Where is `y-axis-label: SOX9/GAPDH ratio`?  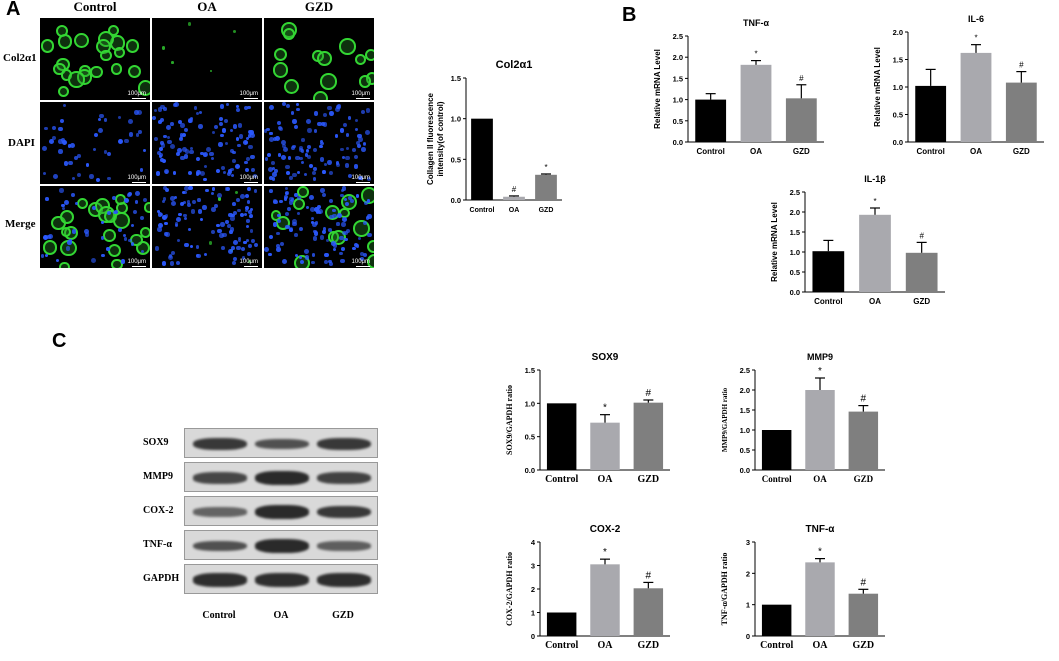
y-axis-label: SOX9/GAPDH ratio is located at coordinates (509, 420).